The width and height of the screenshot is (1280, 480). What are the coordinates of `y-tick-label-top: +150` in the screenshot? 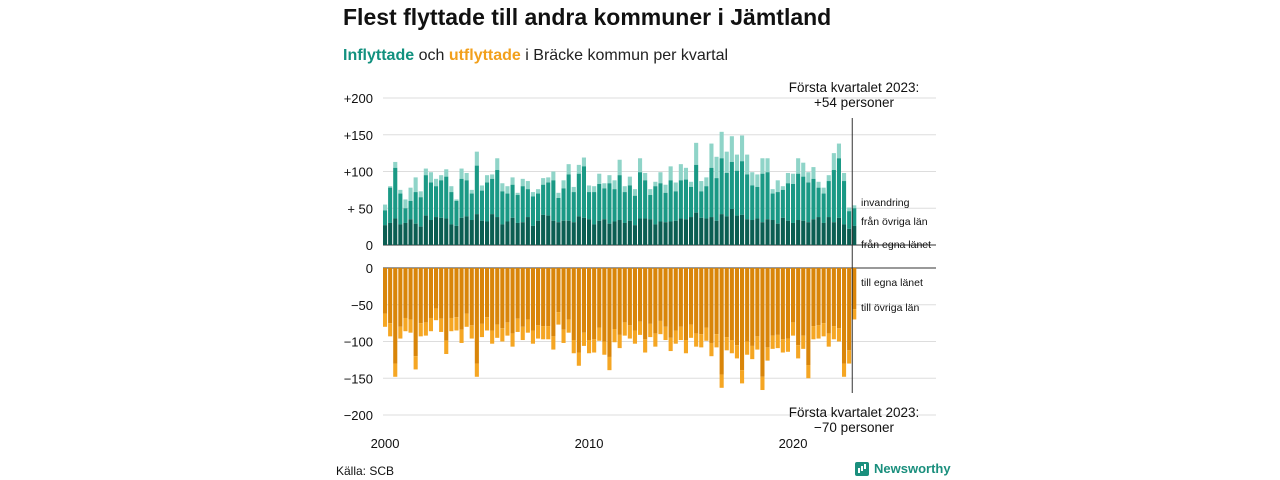 It's located at (358, 135).